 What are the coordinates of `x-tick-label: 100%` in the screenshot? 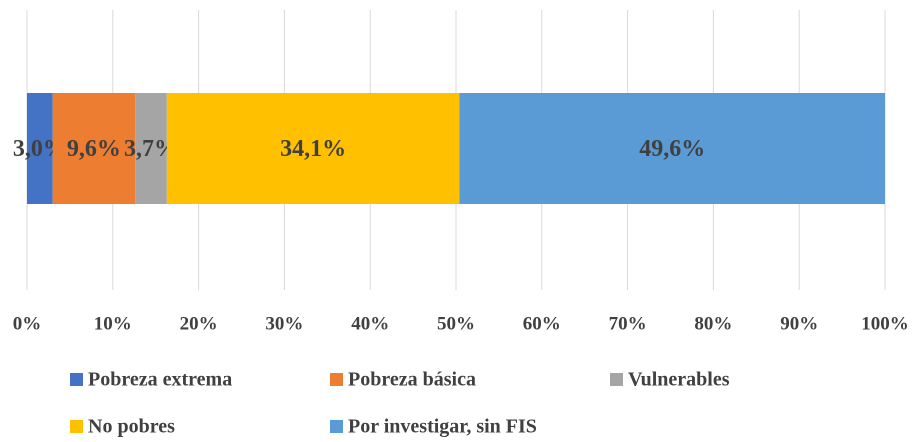 It's located at (885, 323).